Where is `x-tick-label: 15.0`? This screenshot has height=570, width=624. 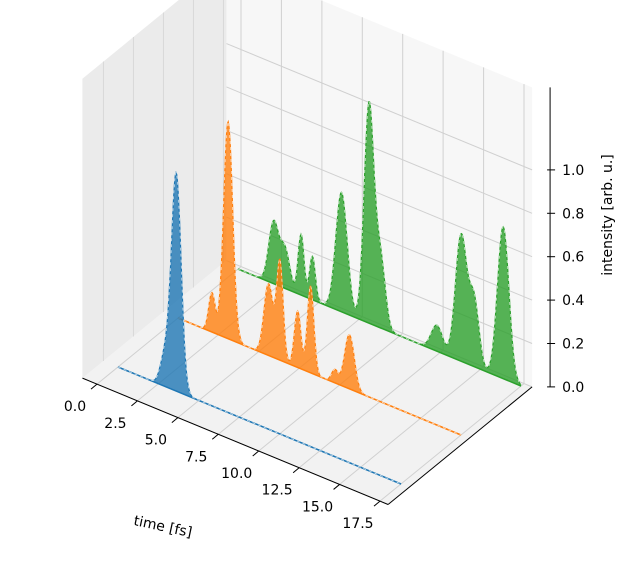
x-tick-label: 15.0 is located at coordinates (317, 507).